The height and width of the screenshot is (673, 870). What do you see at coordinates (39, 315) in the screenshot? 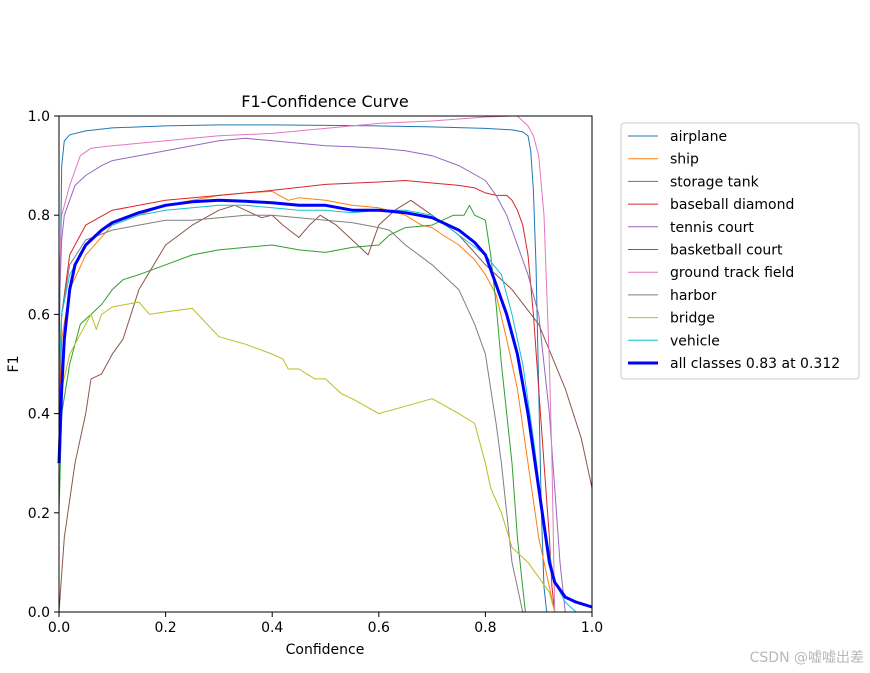
I see `y-tick-label: 0.6` at bounding box center [39, 315].